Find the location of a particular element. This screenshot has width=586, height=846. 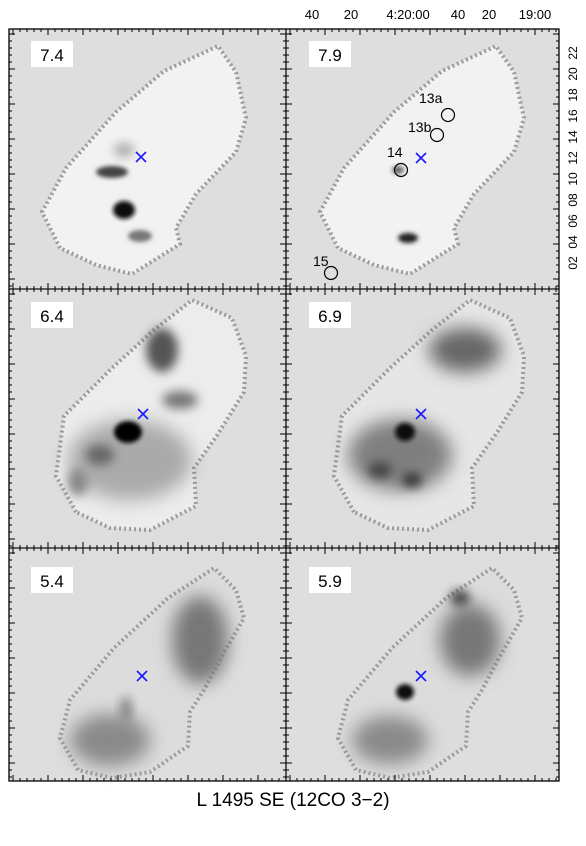

velocity-label-box: 6.4 is located at coordinates (52, 315).